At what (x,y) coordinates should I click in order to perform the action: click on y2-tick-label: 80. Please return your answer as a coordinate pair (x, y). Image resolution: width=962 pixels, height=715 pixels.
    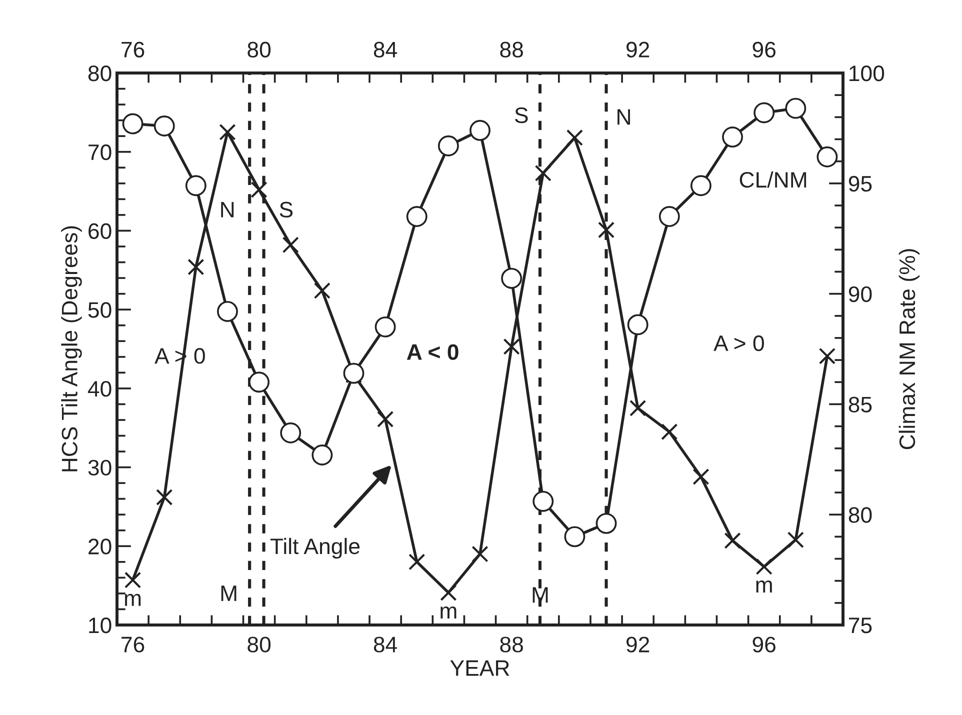
    Looking at the image, I should click on (860, 515).